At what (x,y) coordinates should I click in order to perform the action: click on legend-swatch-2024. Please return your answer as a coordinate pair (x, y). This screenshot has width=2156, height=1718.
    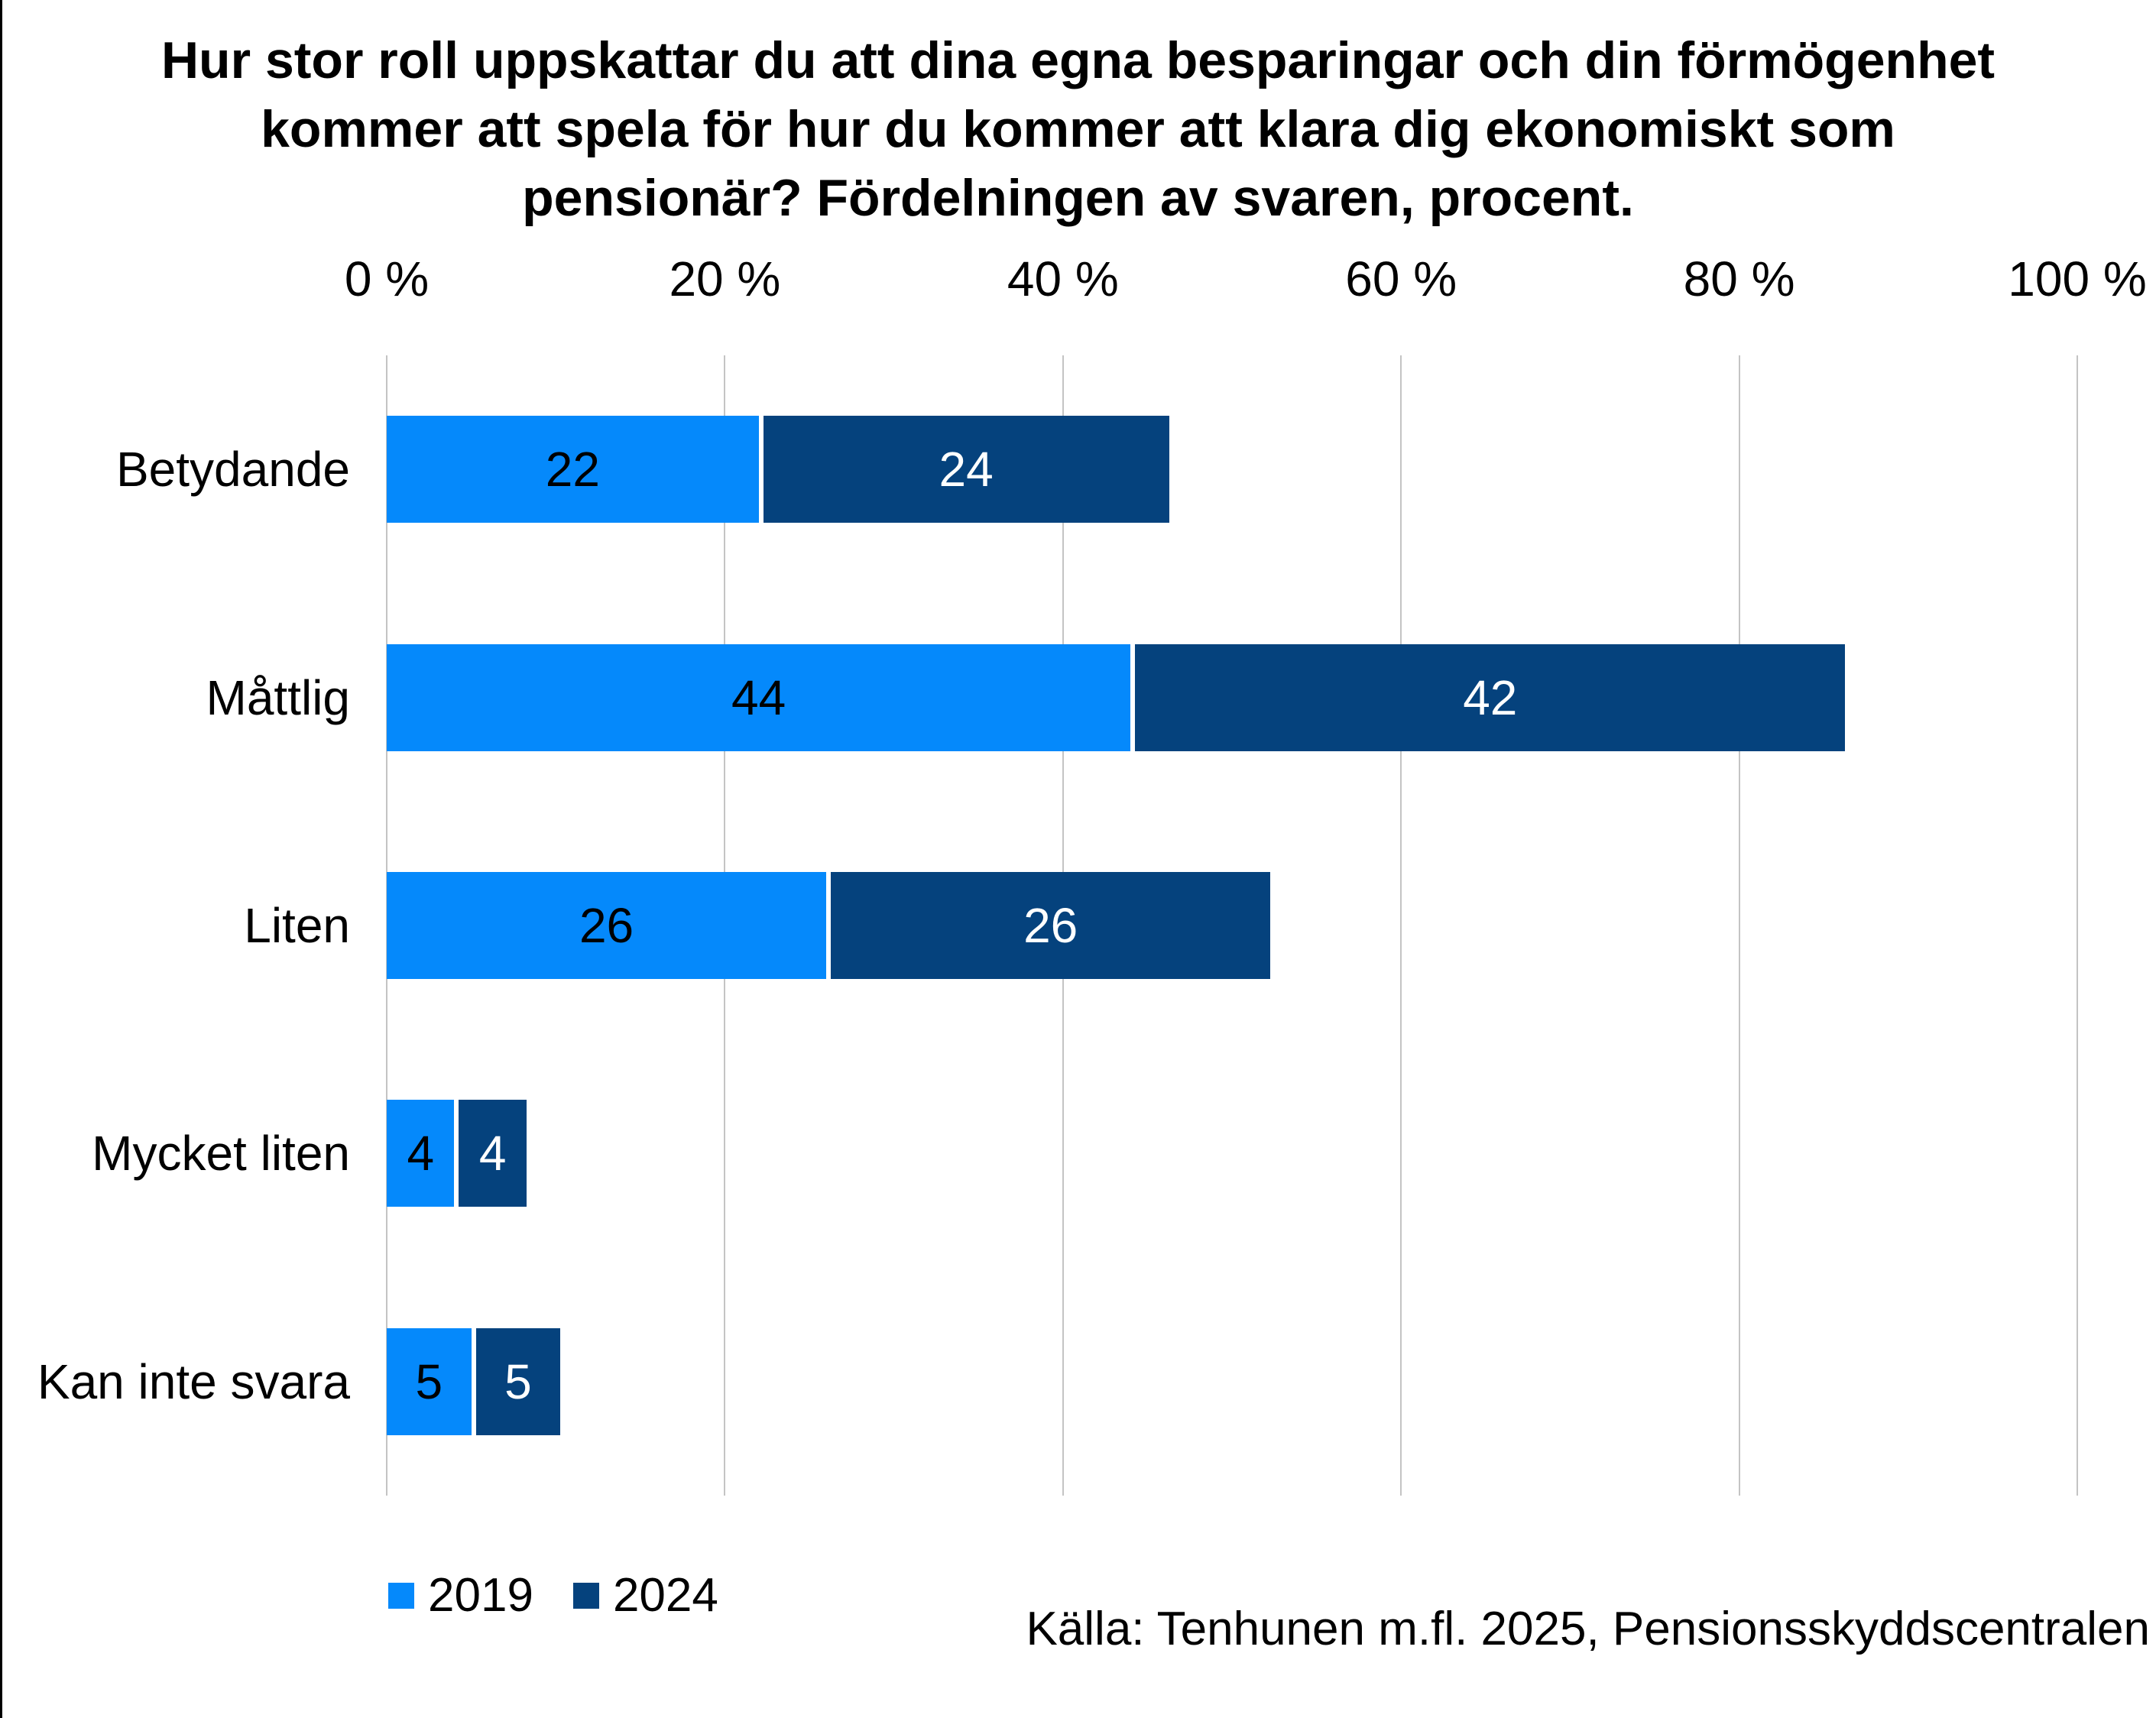
    Looking at the image, I should click on (585, 1595).